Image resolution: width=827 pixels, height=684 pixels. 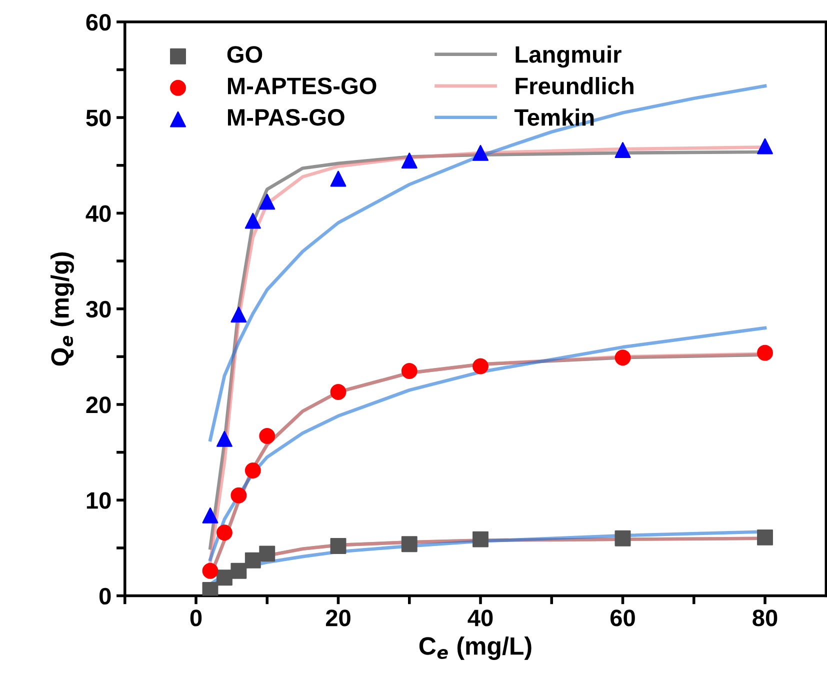 I want to click on y-tick-label: 20, so click(x=98, y=405).